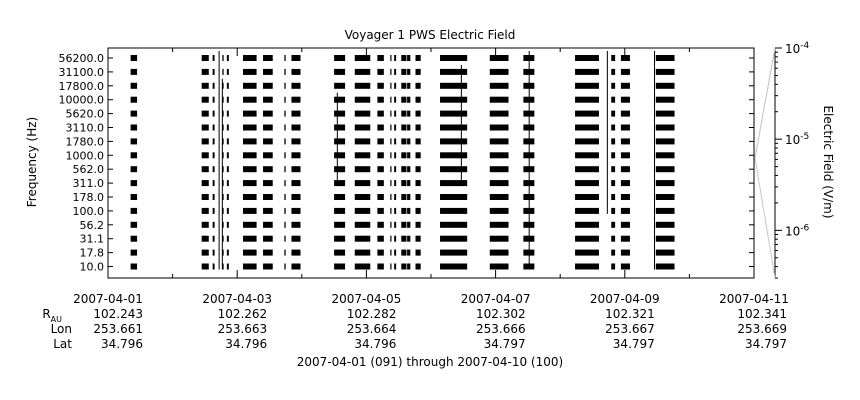 The image size is (860, 400). Describe the element at coordinates (243, 329) in the screenshot. I see `ephemeris-value: 253.663` at that location.